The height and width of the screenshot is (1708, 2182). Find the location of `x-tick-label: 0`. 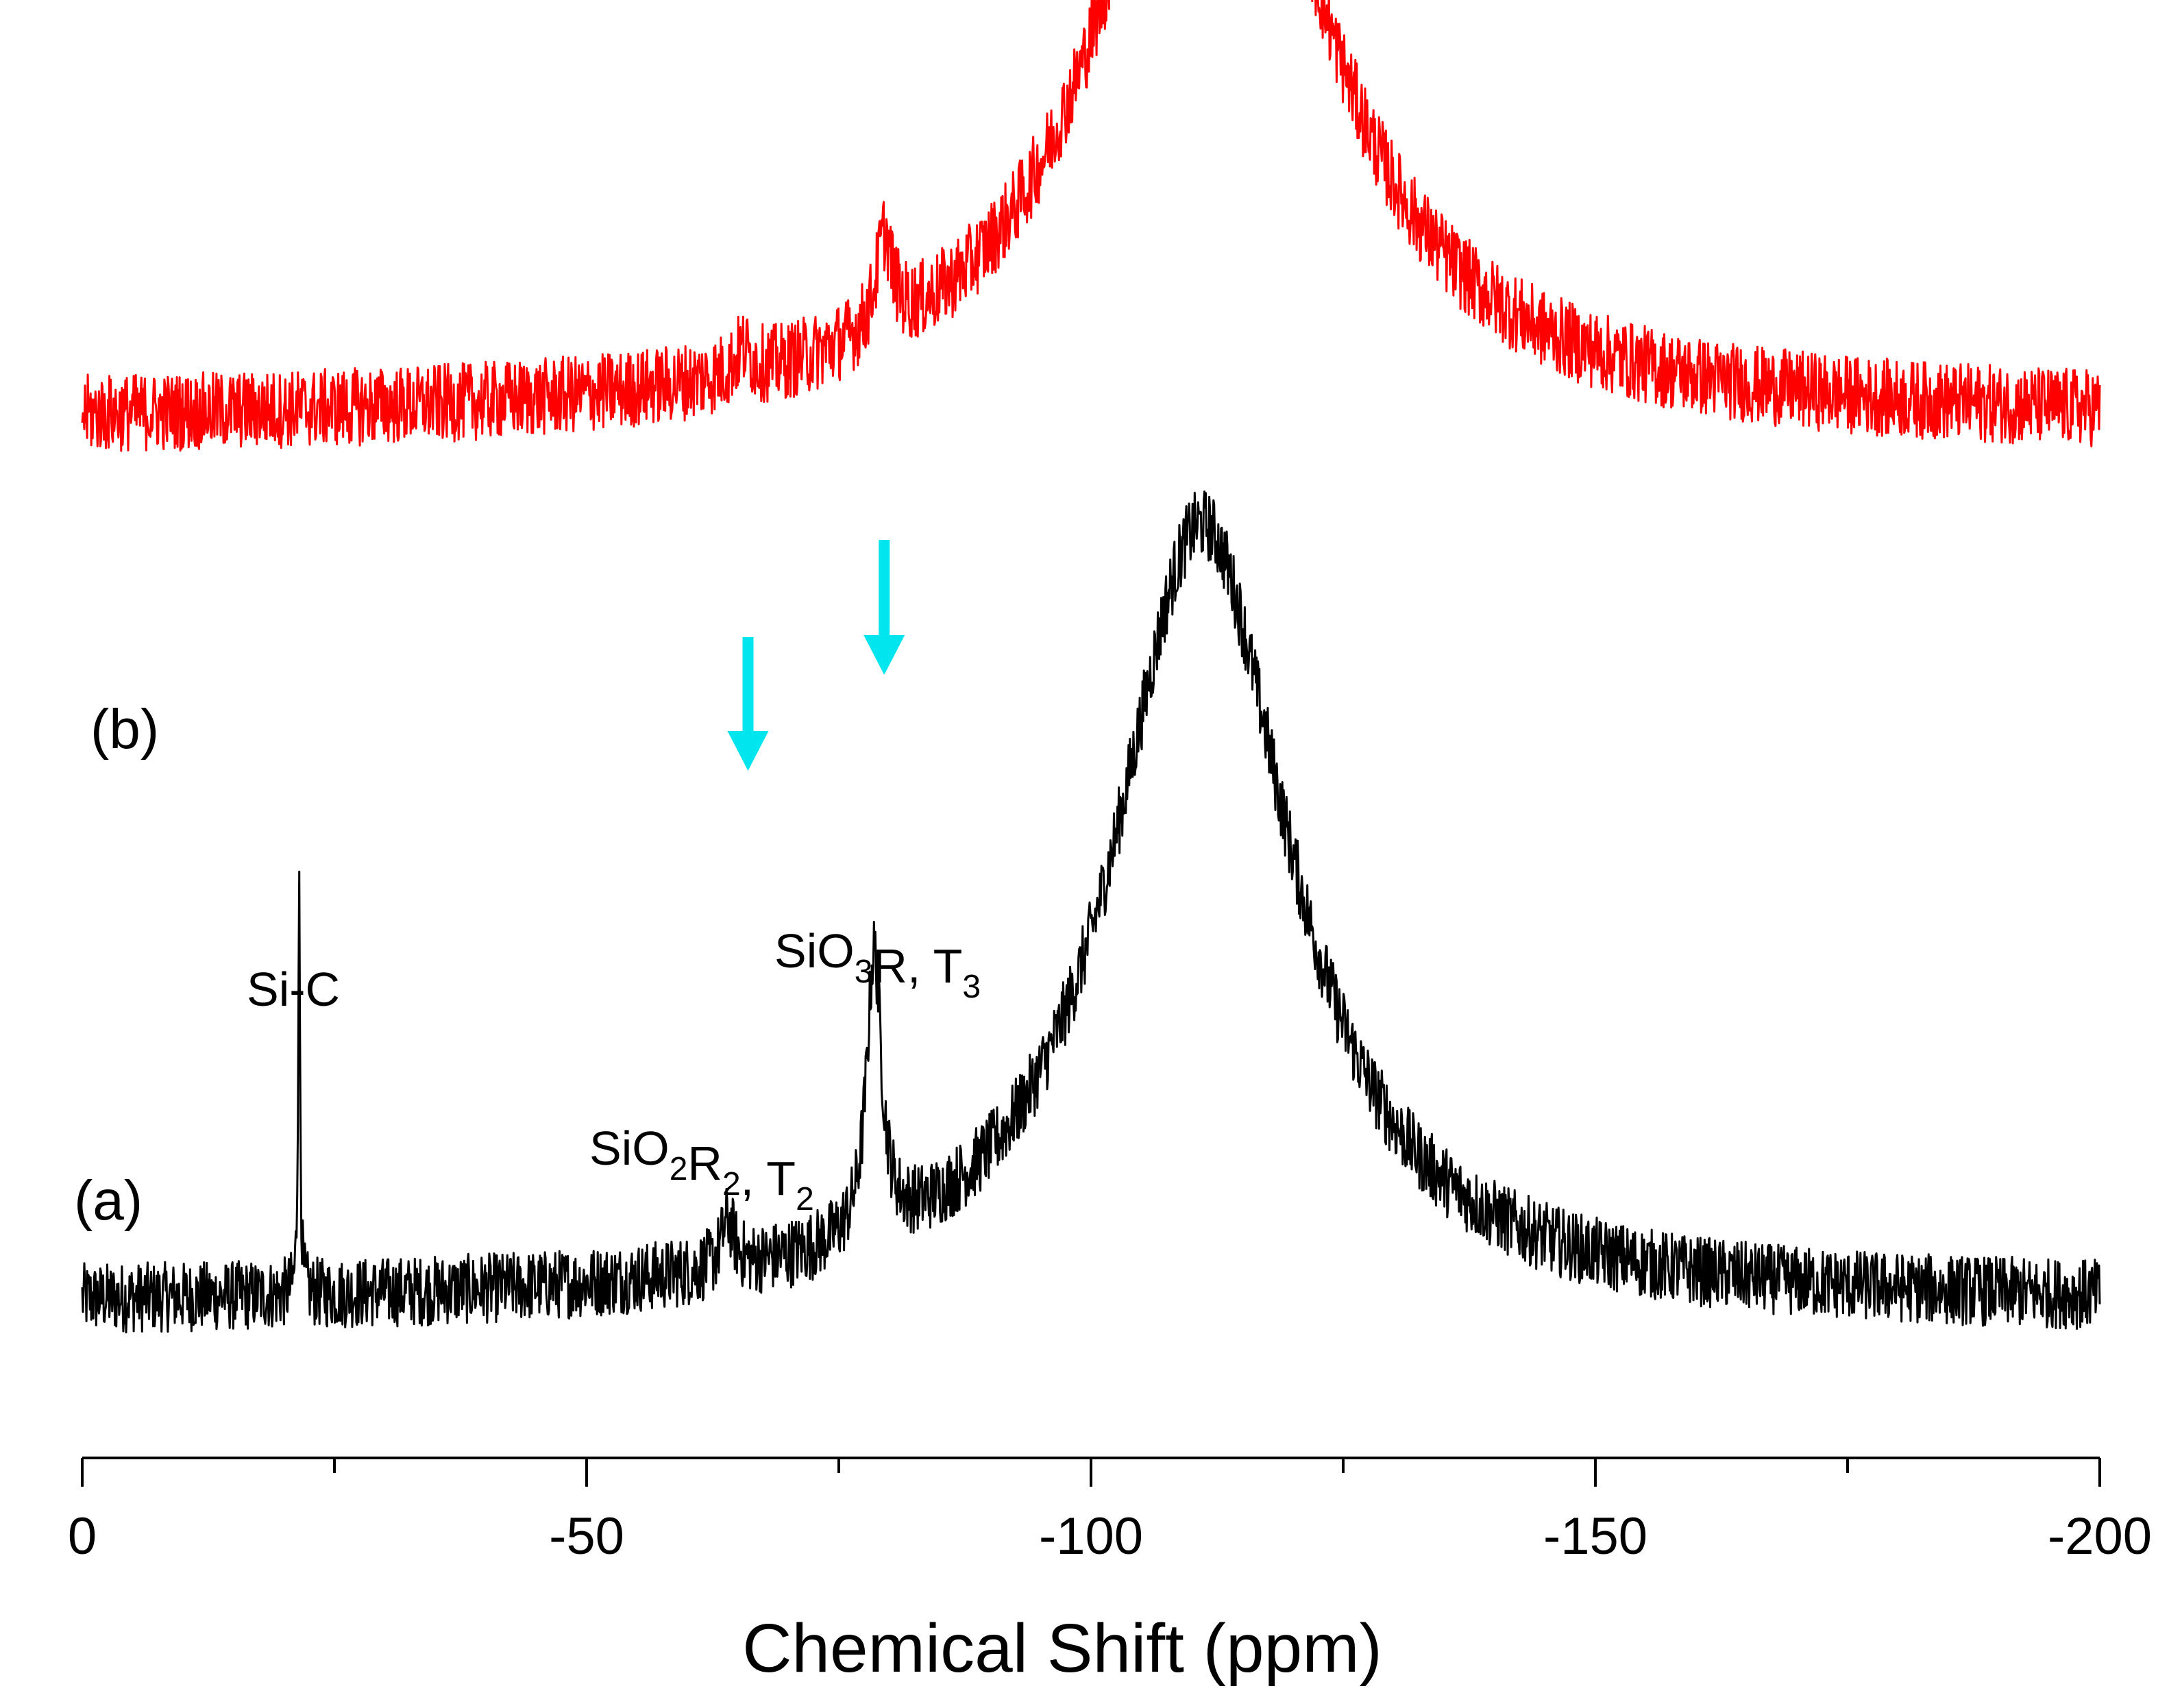

x-tick-label: 0 is located at coordinates (82, 1536).